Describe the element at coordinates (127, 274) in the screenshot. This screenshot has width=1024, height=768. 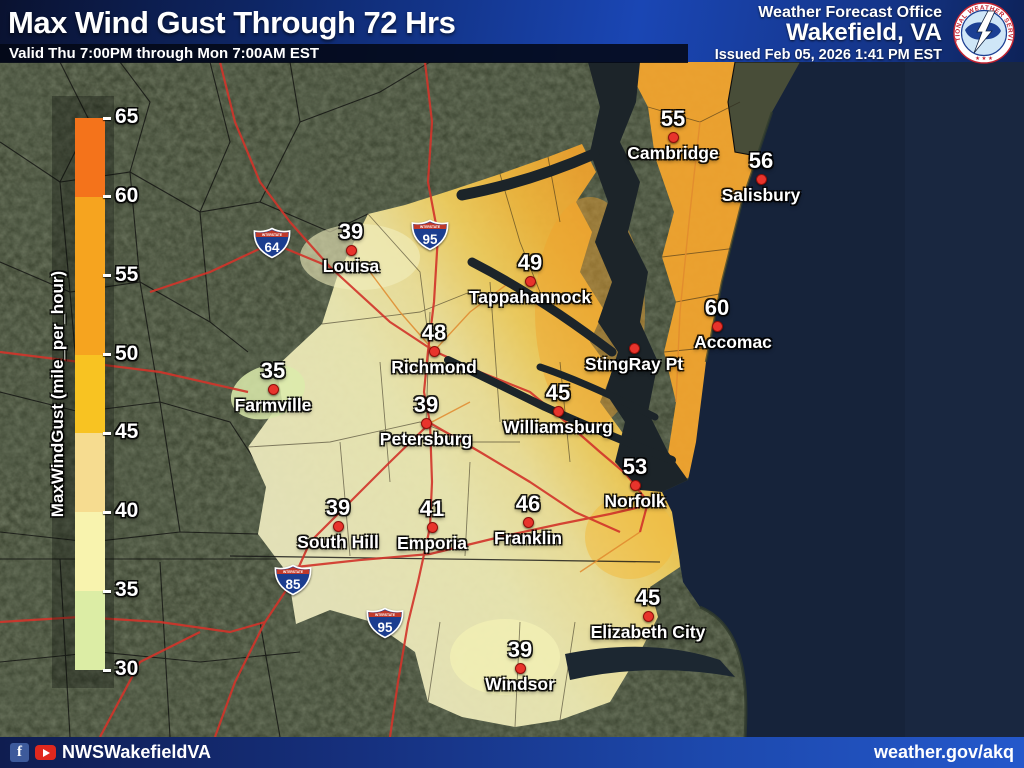
I see `legend-tick-label: 55` at that location.